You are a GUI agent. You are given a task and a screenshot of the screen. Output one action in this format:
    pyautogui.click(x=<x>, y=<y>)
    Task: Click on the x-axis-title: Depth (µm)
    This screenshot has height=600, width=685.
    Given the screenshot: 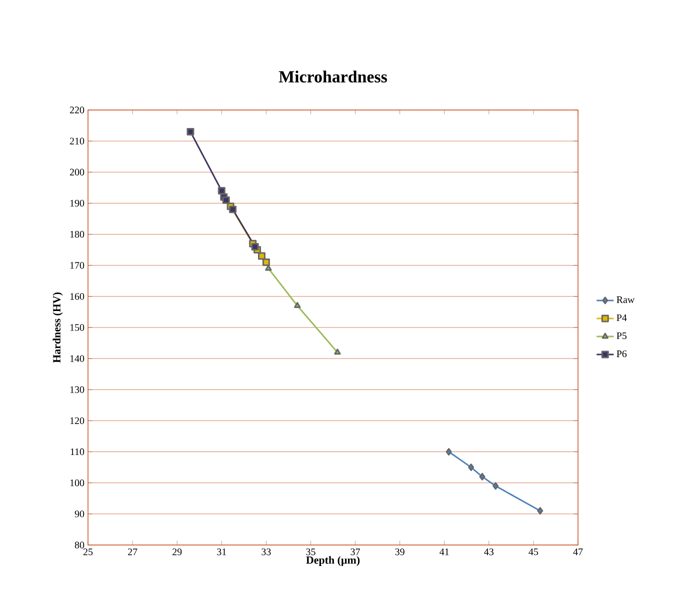 What is the action you would take?
    pyautogui.click(x=333, y=561)
    